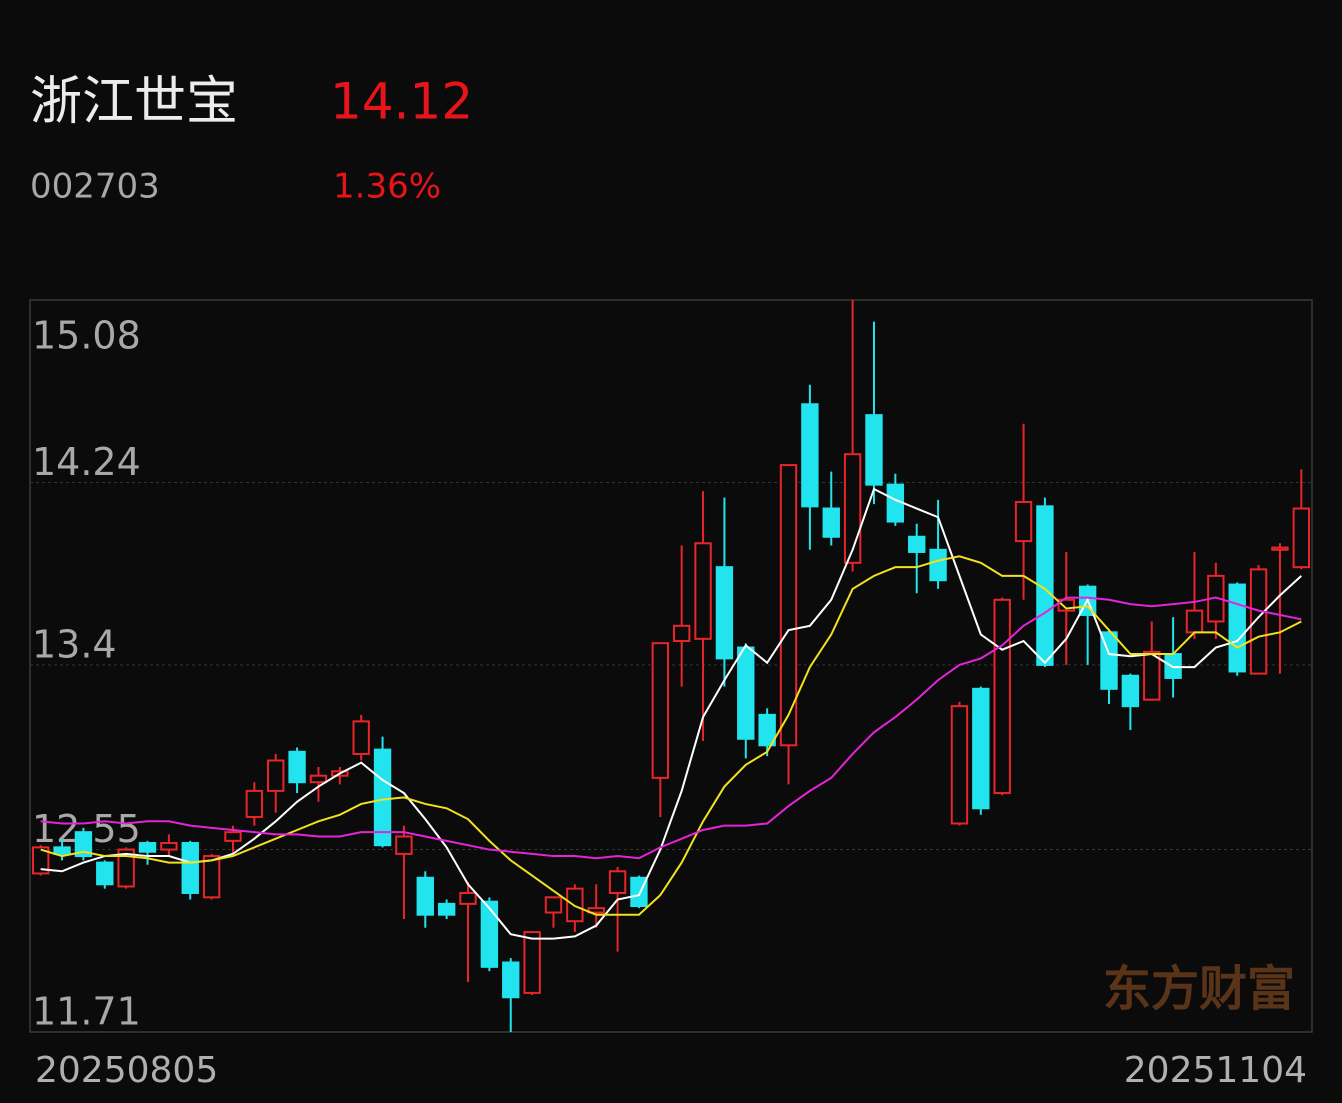 The image size is (1342, 1103). What do you see at coordinates (95, 187) in the screenshot?
I see `stock-code: 002703` at bounding box center [95, 187].